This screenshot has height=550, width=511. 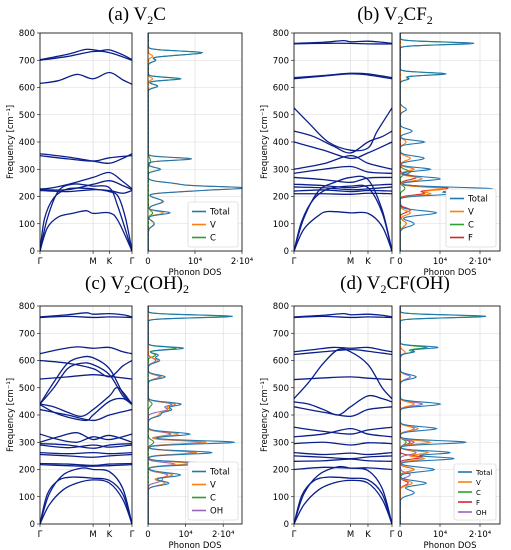 I want to click on freq-tick-label: 0, so click(x=286, y=252).